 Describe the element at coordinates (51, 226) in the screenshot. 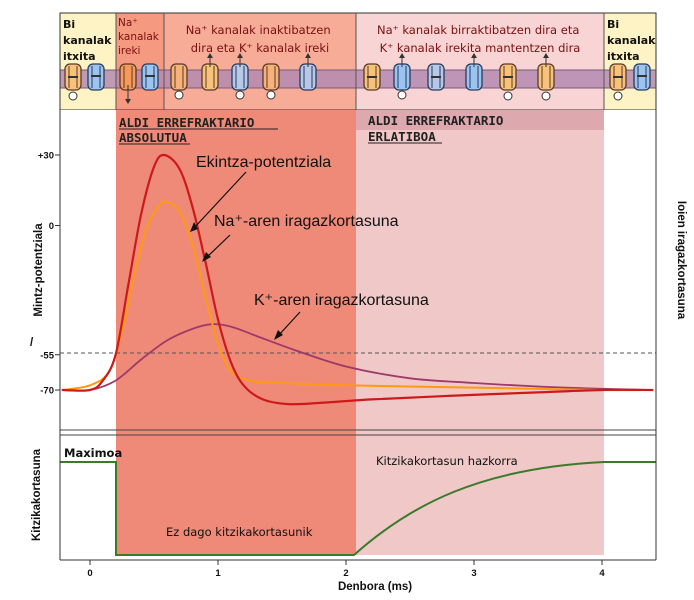

I see `y-tick-label: 0` at that location.